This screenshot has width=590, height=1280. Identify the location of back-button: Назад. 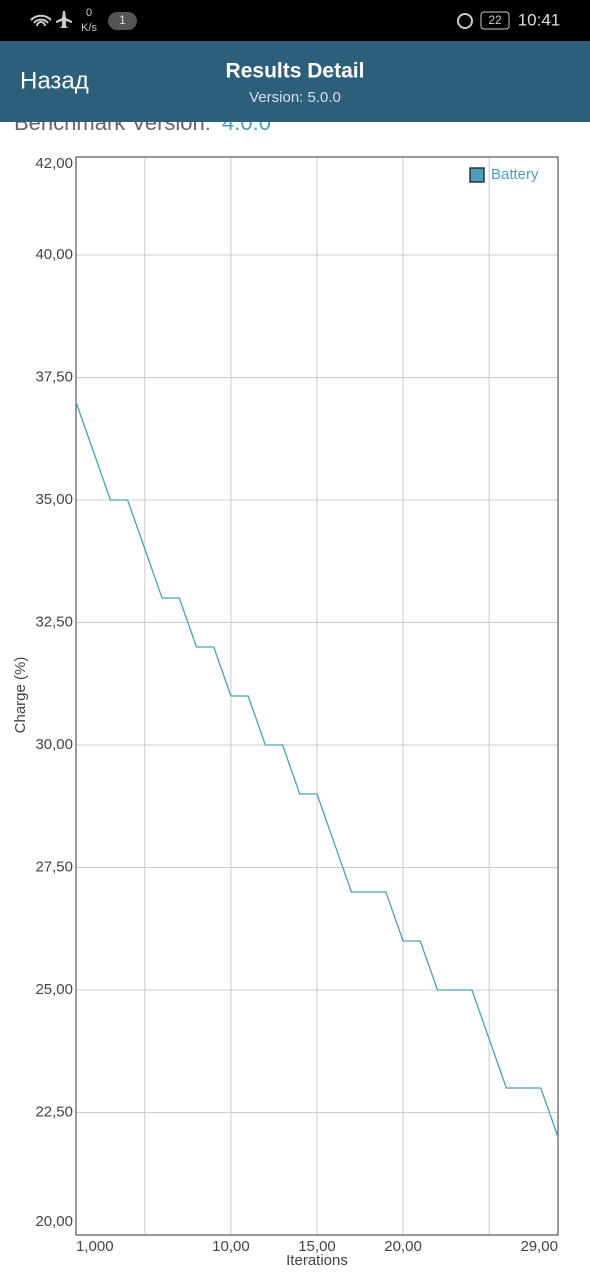
(54, 80).